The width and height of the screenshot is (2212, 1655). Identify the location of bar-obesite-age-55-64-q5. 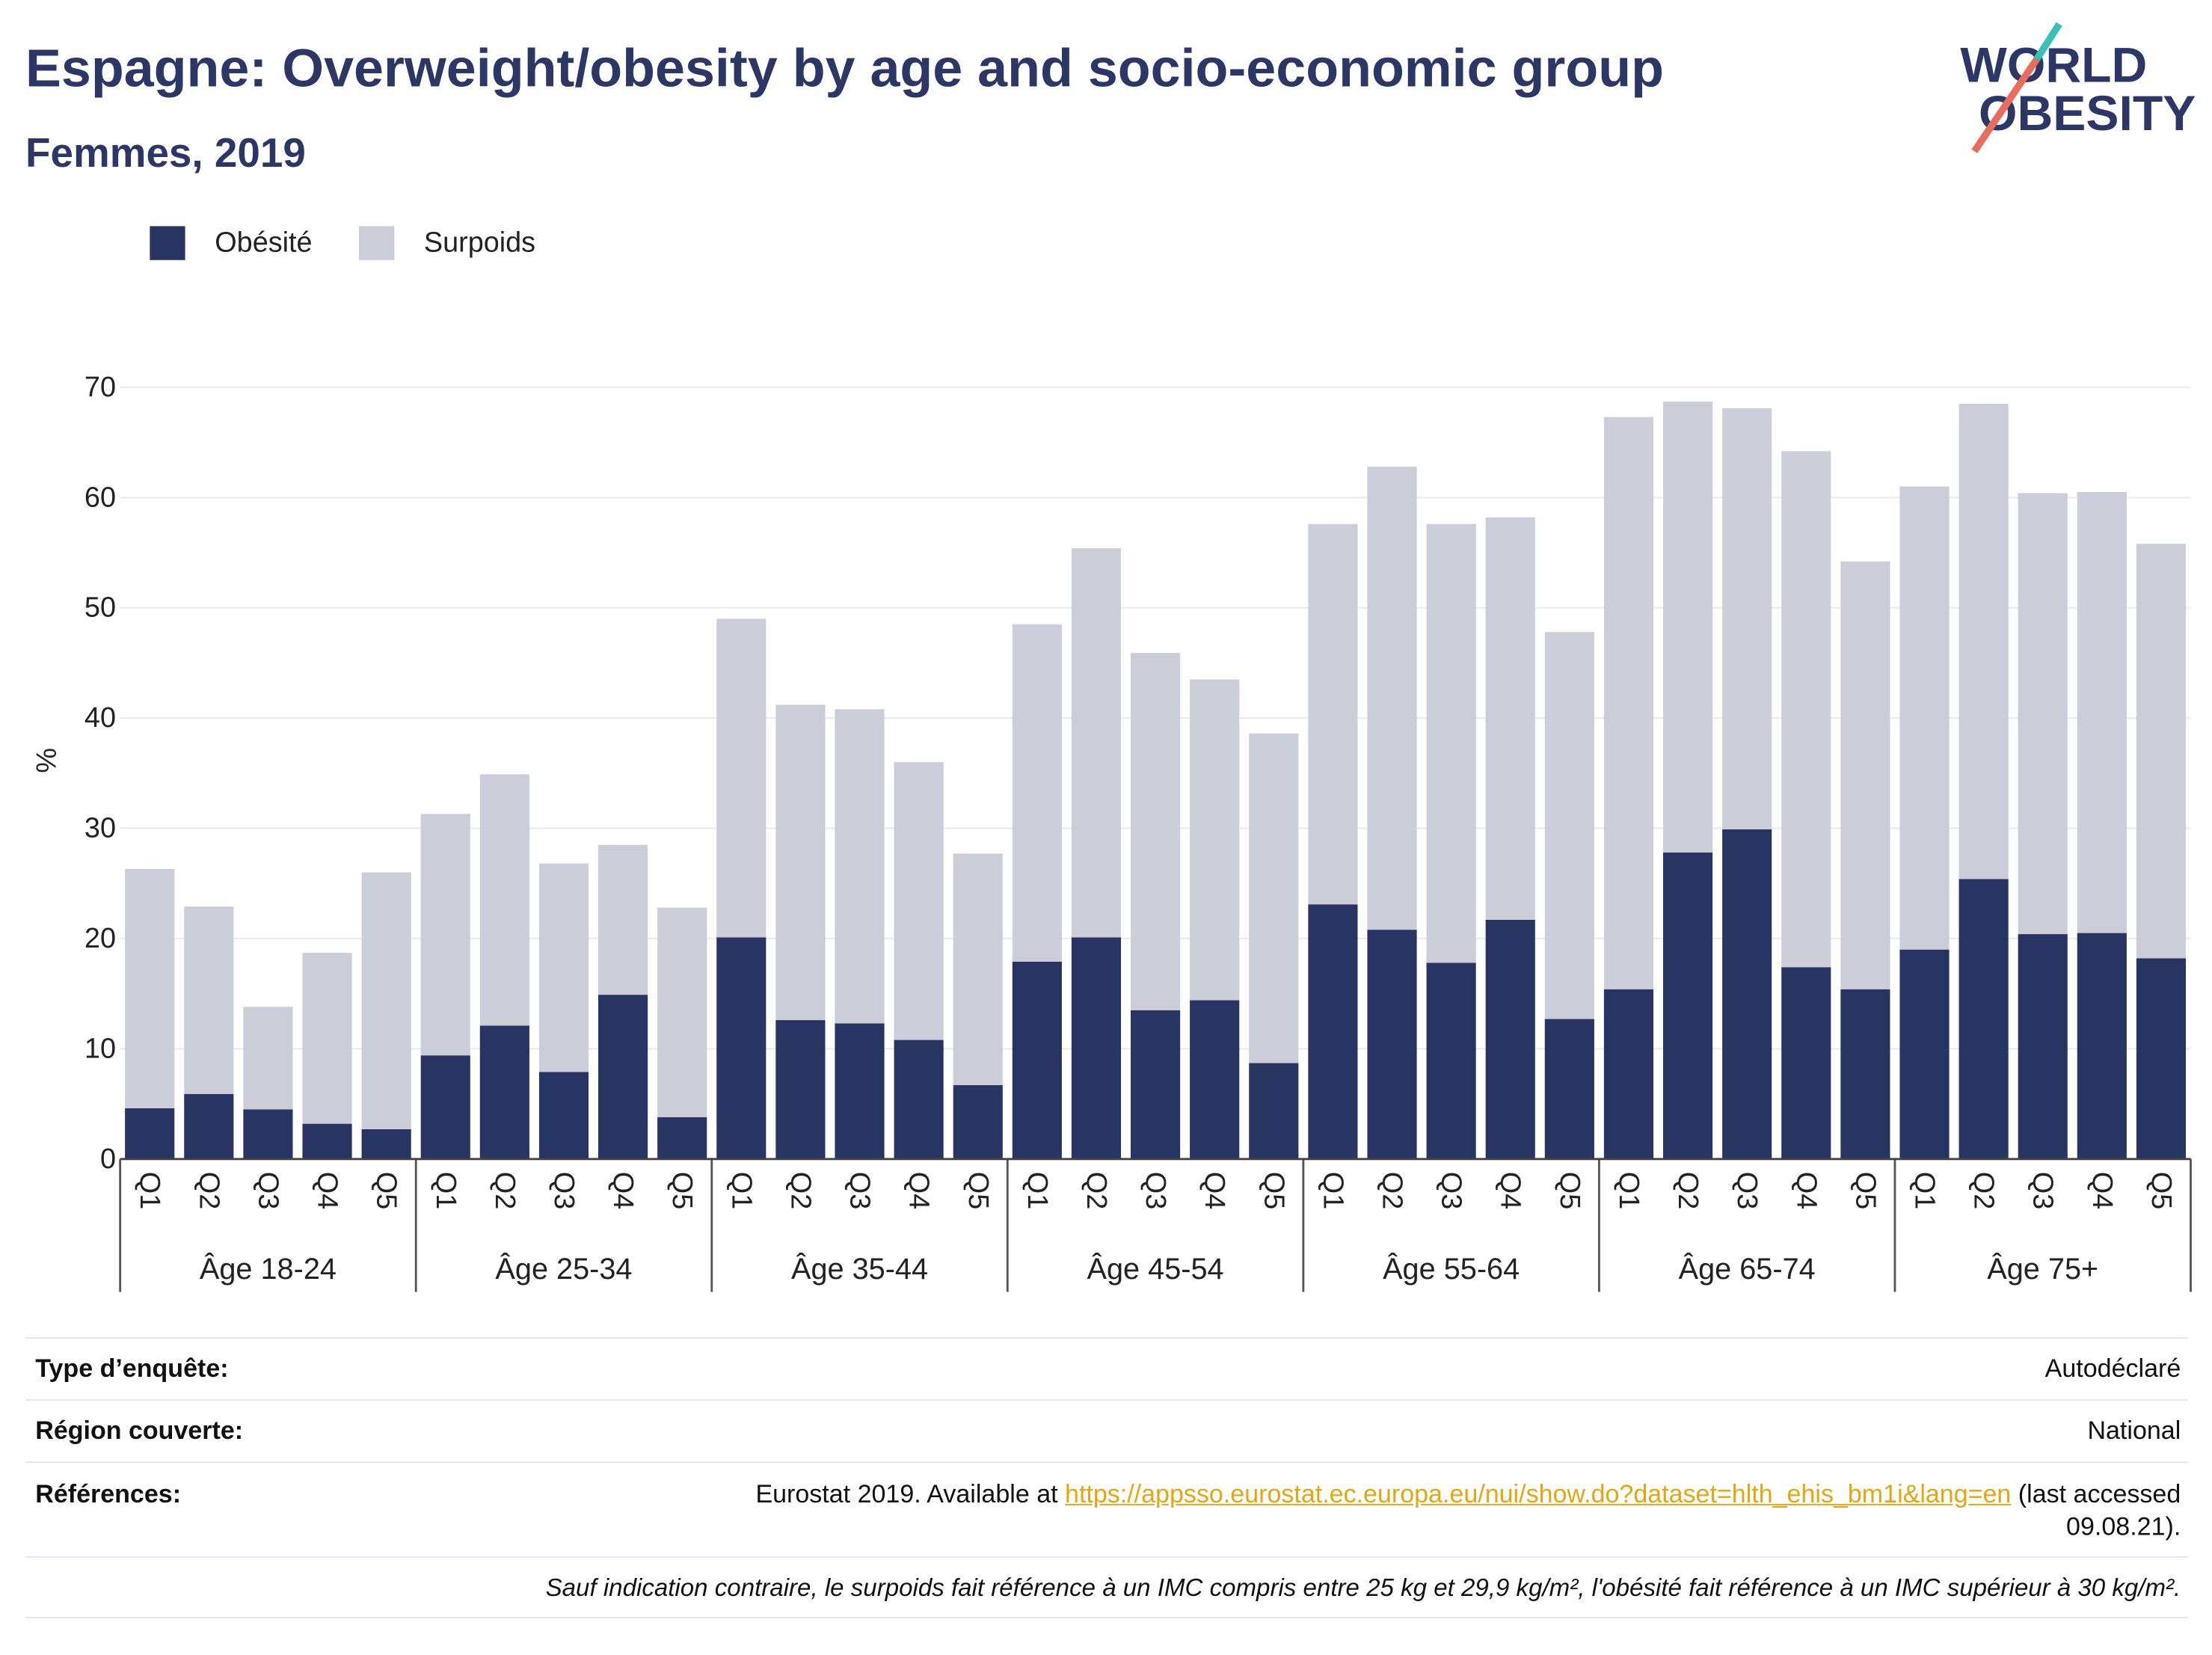
(1569, 1089).